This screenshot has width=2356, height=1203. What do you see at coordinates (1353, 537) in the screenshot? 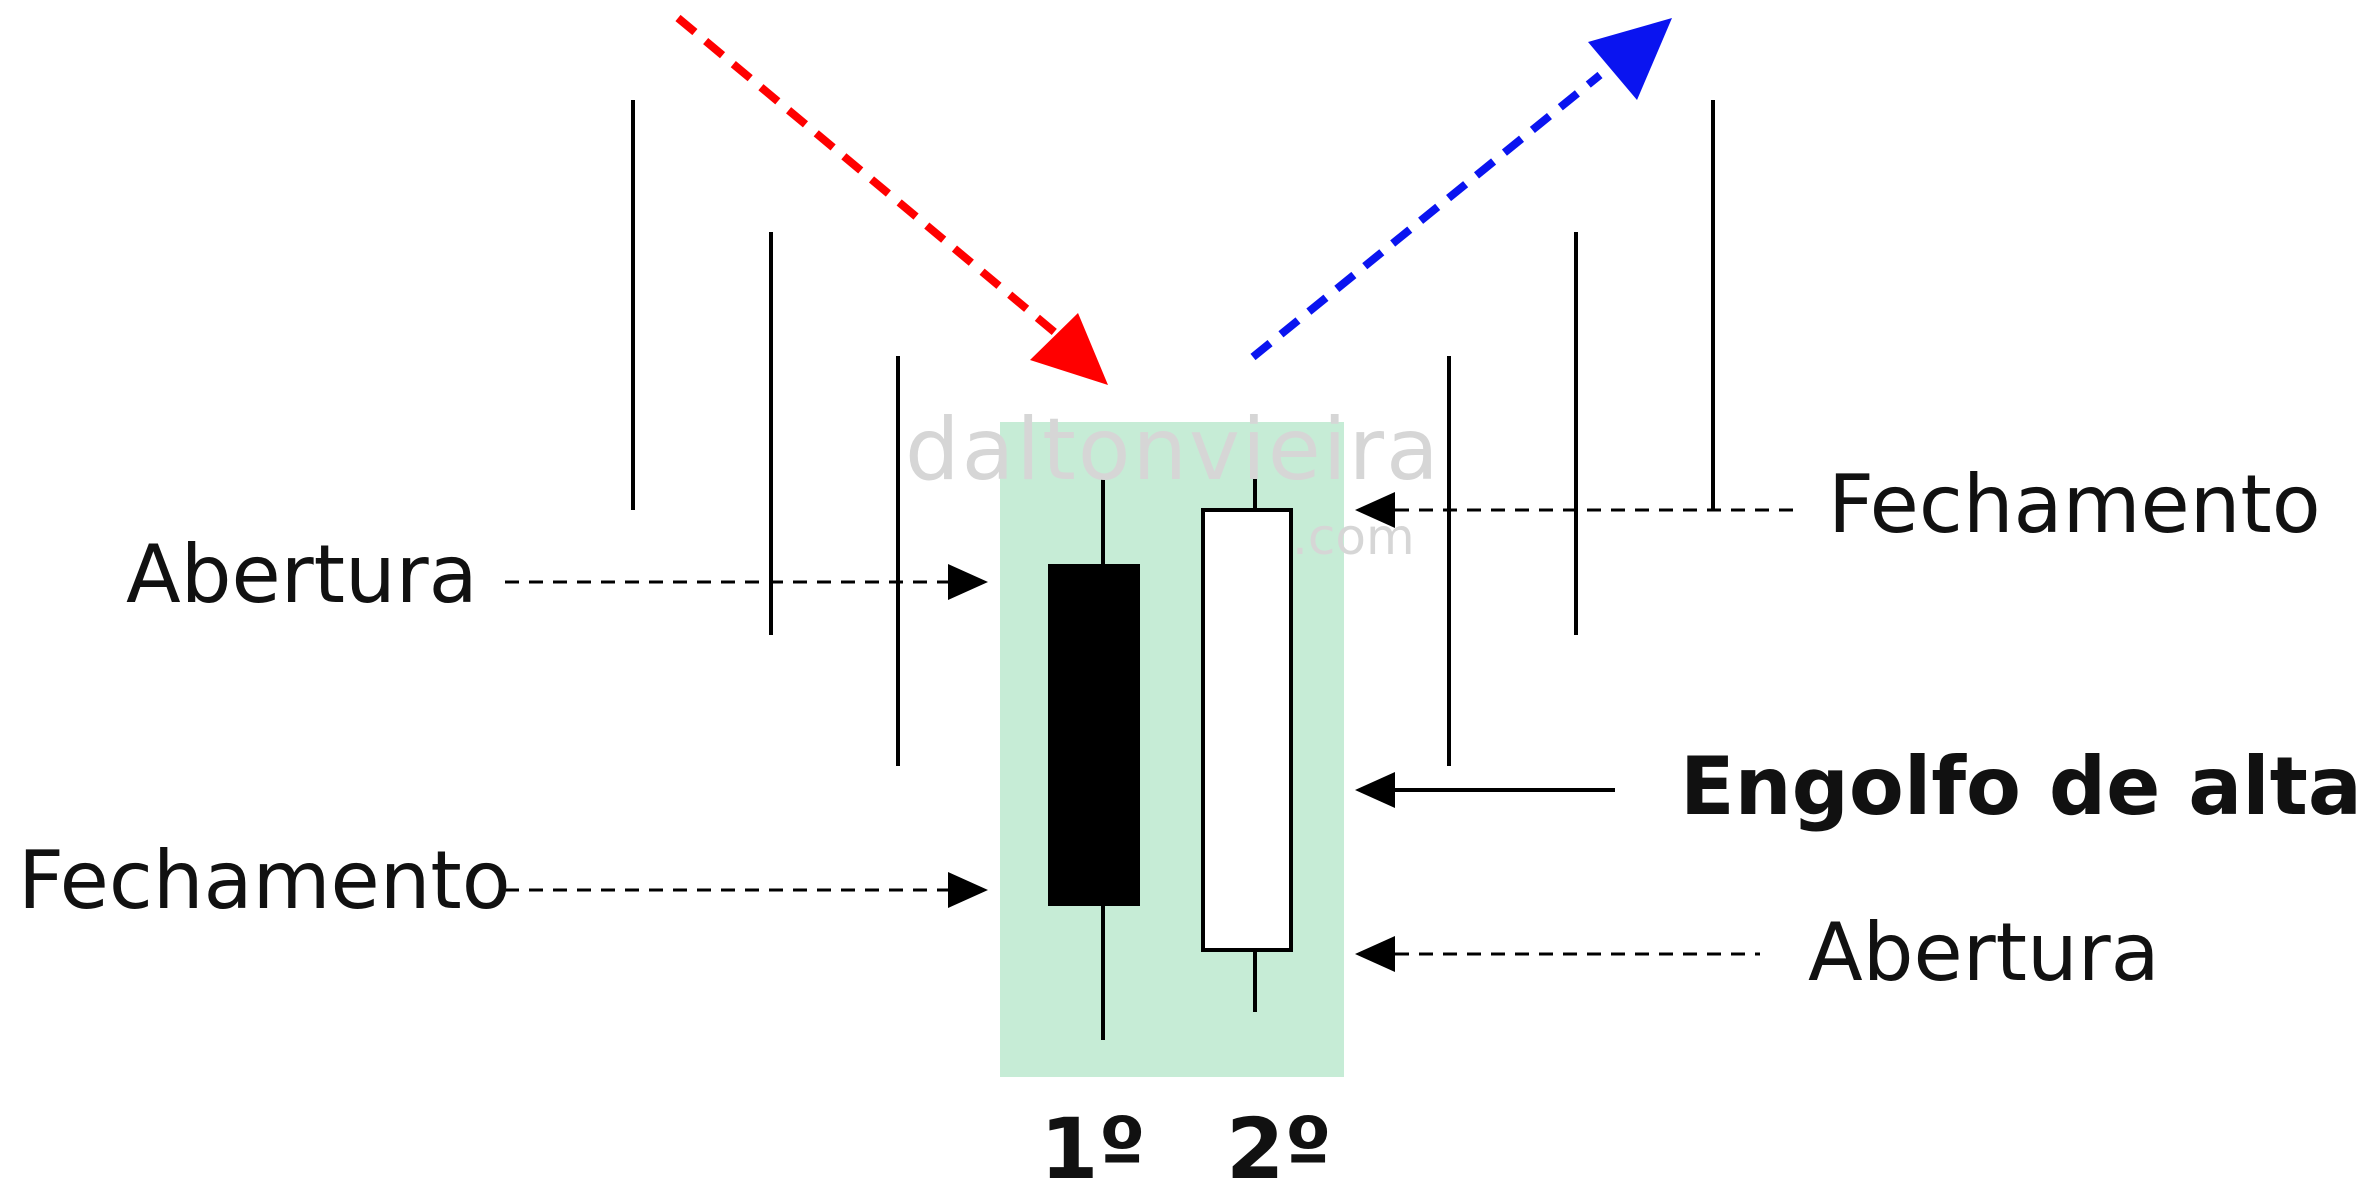
I see `watermark-domain: .com` at bounding box center [1353, 537].